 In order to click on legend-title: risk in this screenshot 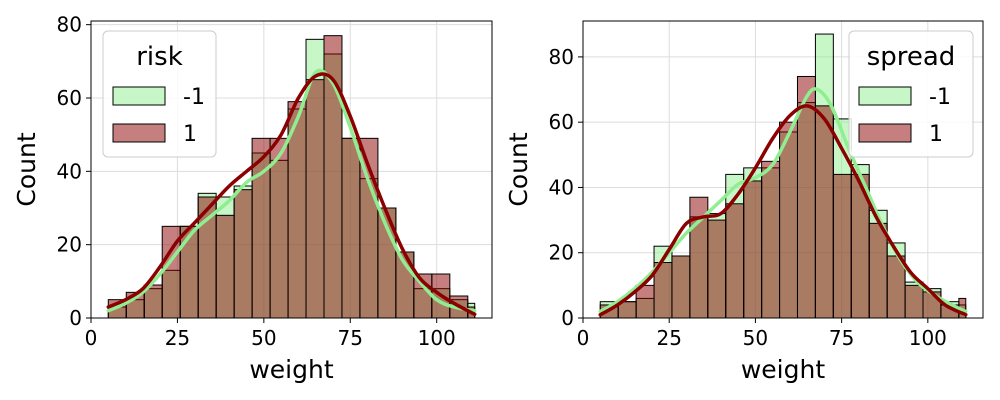, I will do `click(159, 57)`.